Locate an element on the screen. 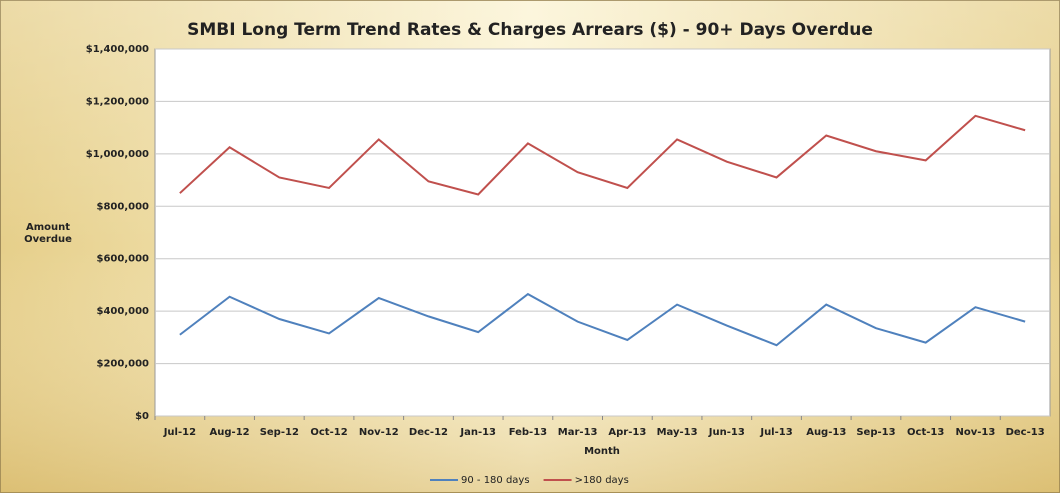 The width and height of the screenshot is (1060, 493). y-tick-label: $1,000,000 is located at coordinates (117, 154).